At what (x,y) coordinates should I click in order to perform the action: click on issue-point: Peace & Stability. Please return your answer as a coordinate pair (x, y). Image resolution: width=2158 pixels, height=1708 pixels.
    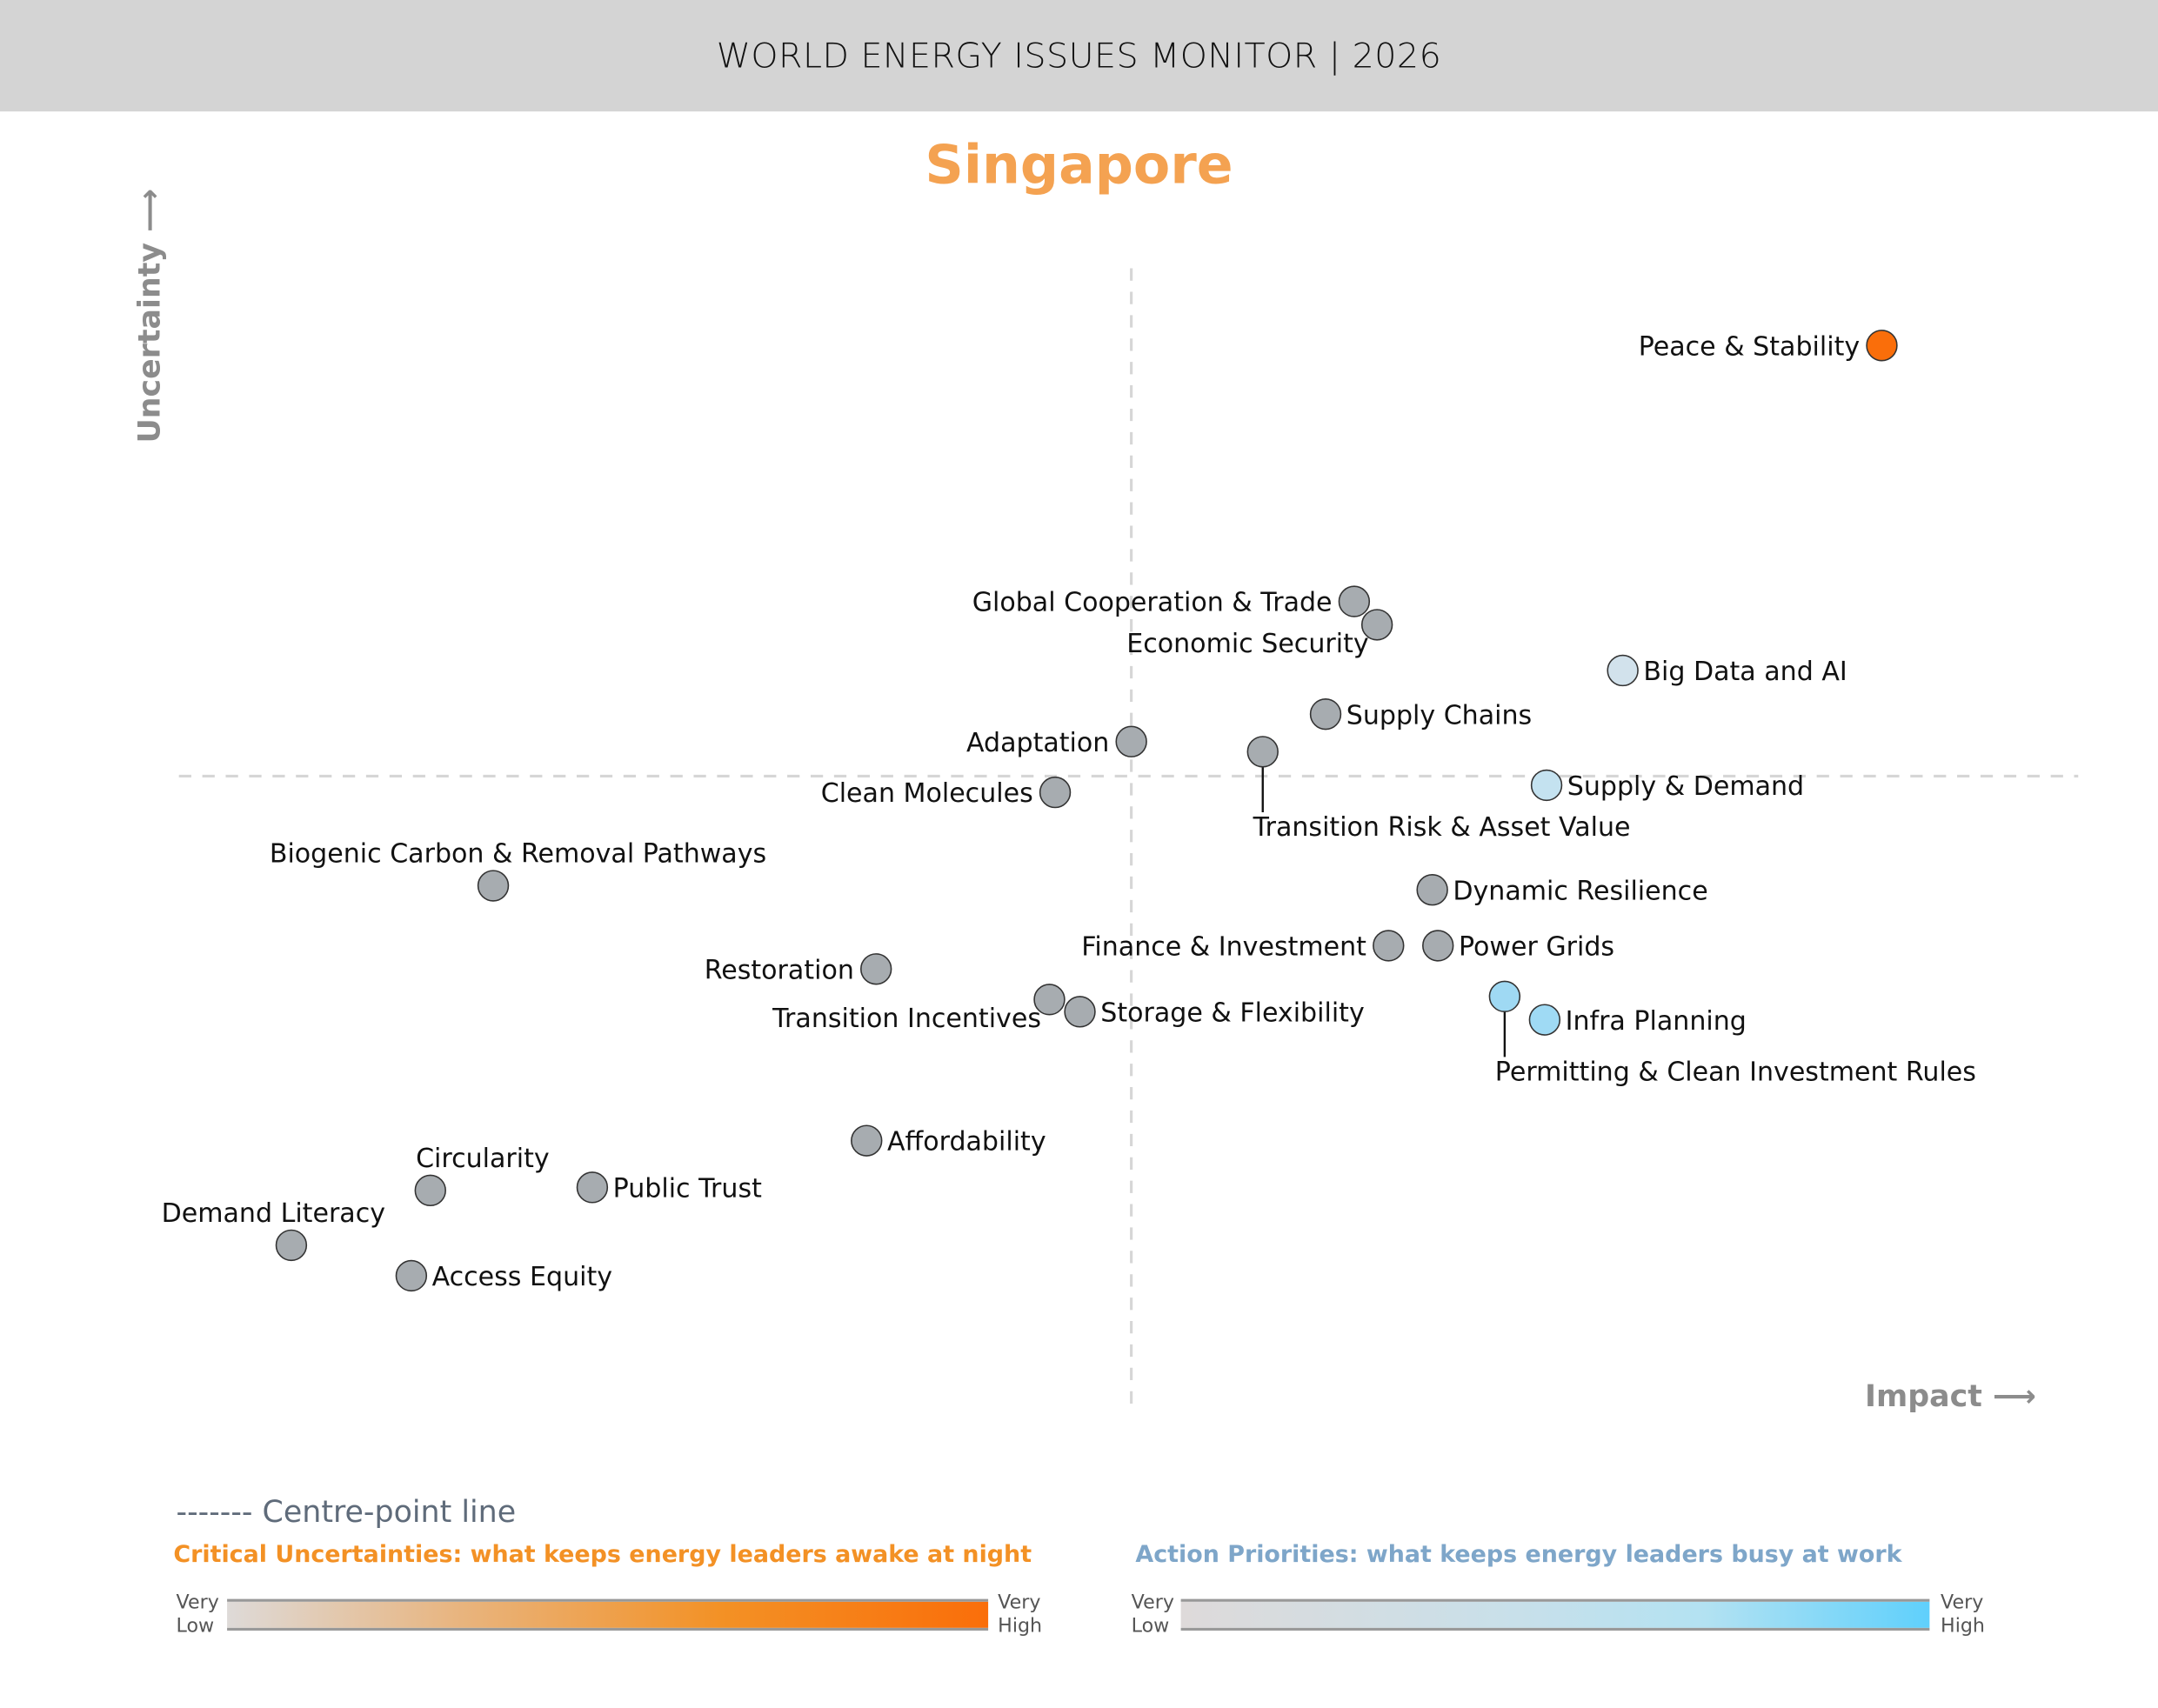
    Looking at the image, I should click on (1768, 346).